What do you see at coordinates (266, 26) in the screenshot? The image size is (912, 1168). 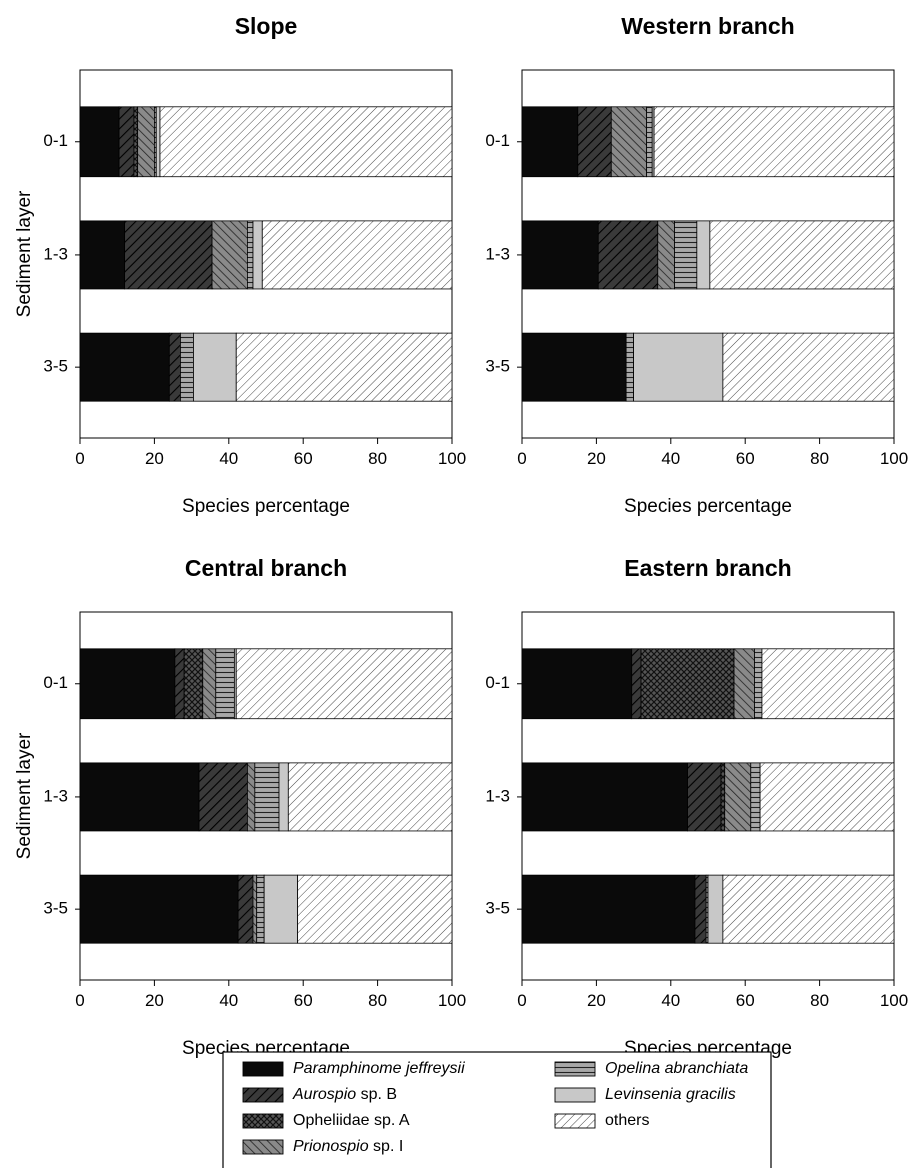 I see `panel-title: Slope` at bounding box center [266, 26].